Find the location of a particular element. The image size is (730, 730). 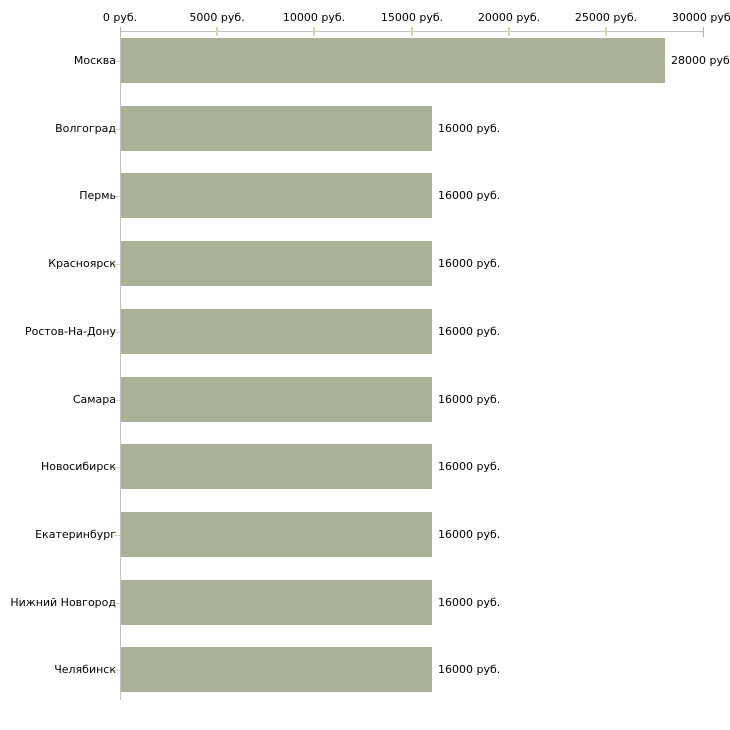

x-axis-tick-label: 5000 руб. is located at coordinates (217, 17).